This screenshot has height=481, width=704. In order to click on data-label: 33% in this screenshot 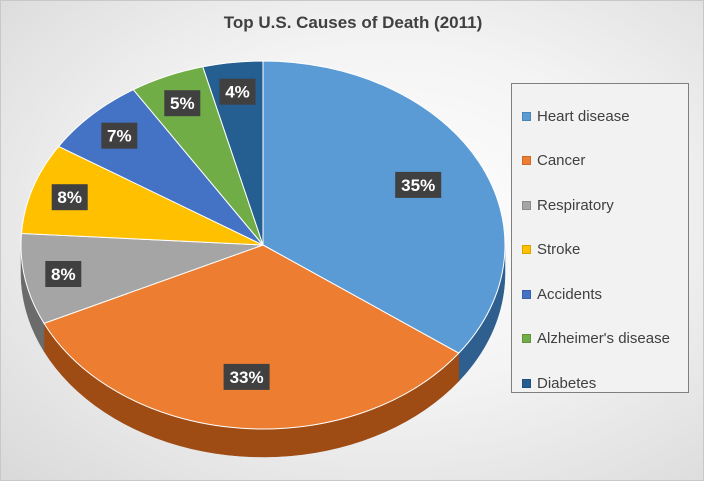, I will do `click(246, 376)`.